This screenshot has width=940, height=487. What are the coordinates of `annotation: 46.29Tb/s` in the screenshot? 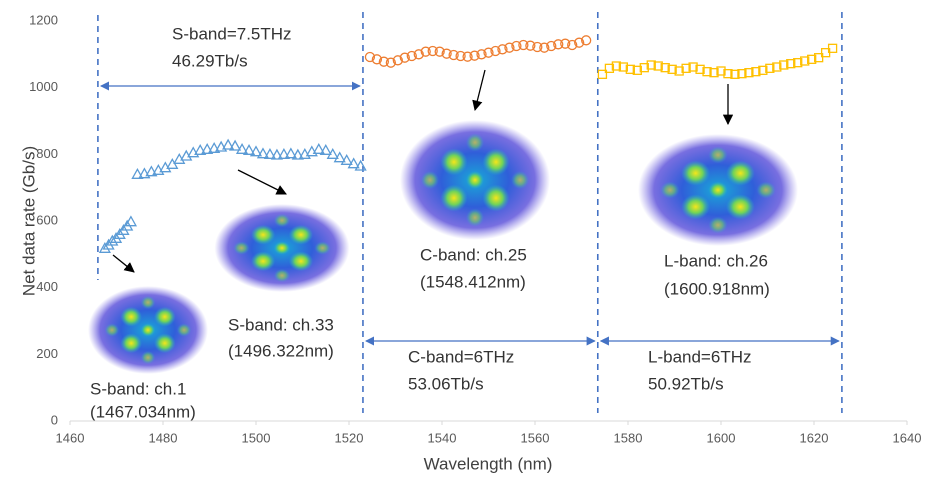 It's located at (210, 60).